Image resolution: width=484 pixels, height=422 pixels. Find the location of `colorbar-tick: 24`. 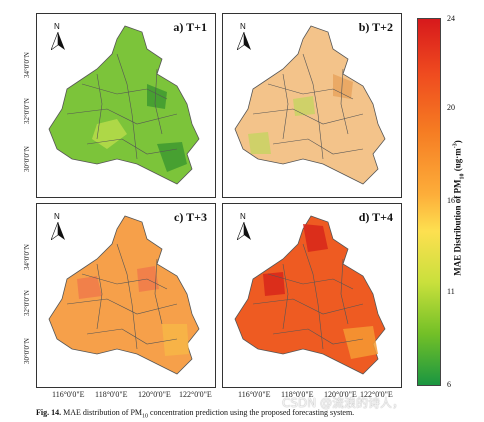

colorbar-tick: 24 is located at coordinates (451, 18).